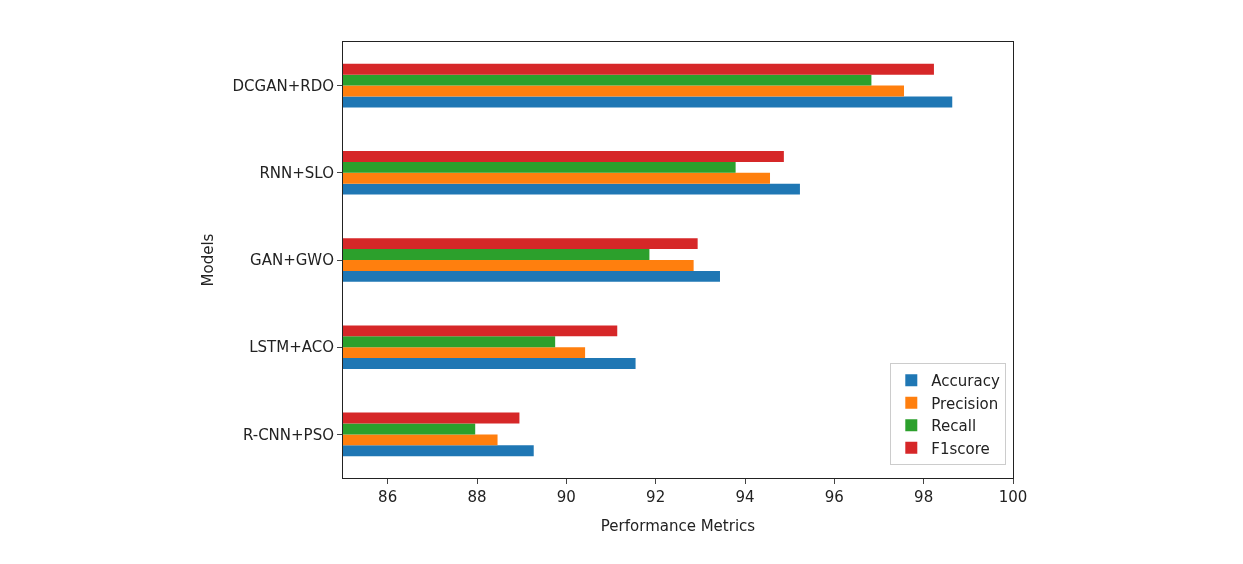  I want to click on y-tick-label: DCGAN+RDO, so click(283, 85).